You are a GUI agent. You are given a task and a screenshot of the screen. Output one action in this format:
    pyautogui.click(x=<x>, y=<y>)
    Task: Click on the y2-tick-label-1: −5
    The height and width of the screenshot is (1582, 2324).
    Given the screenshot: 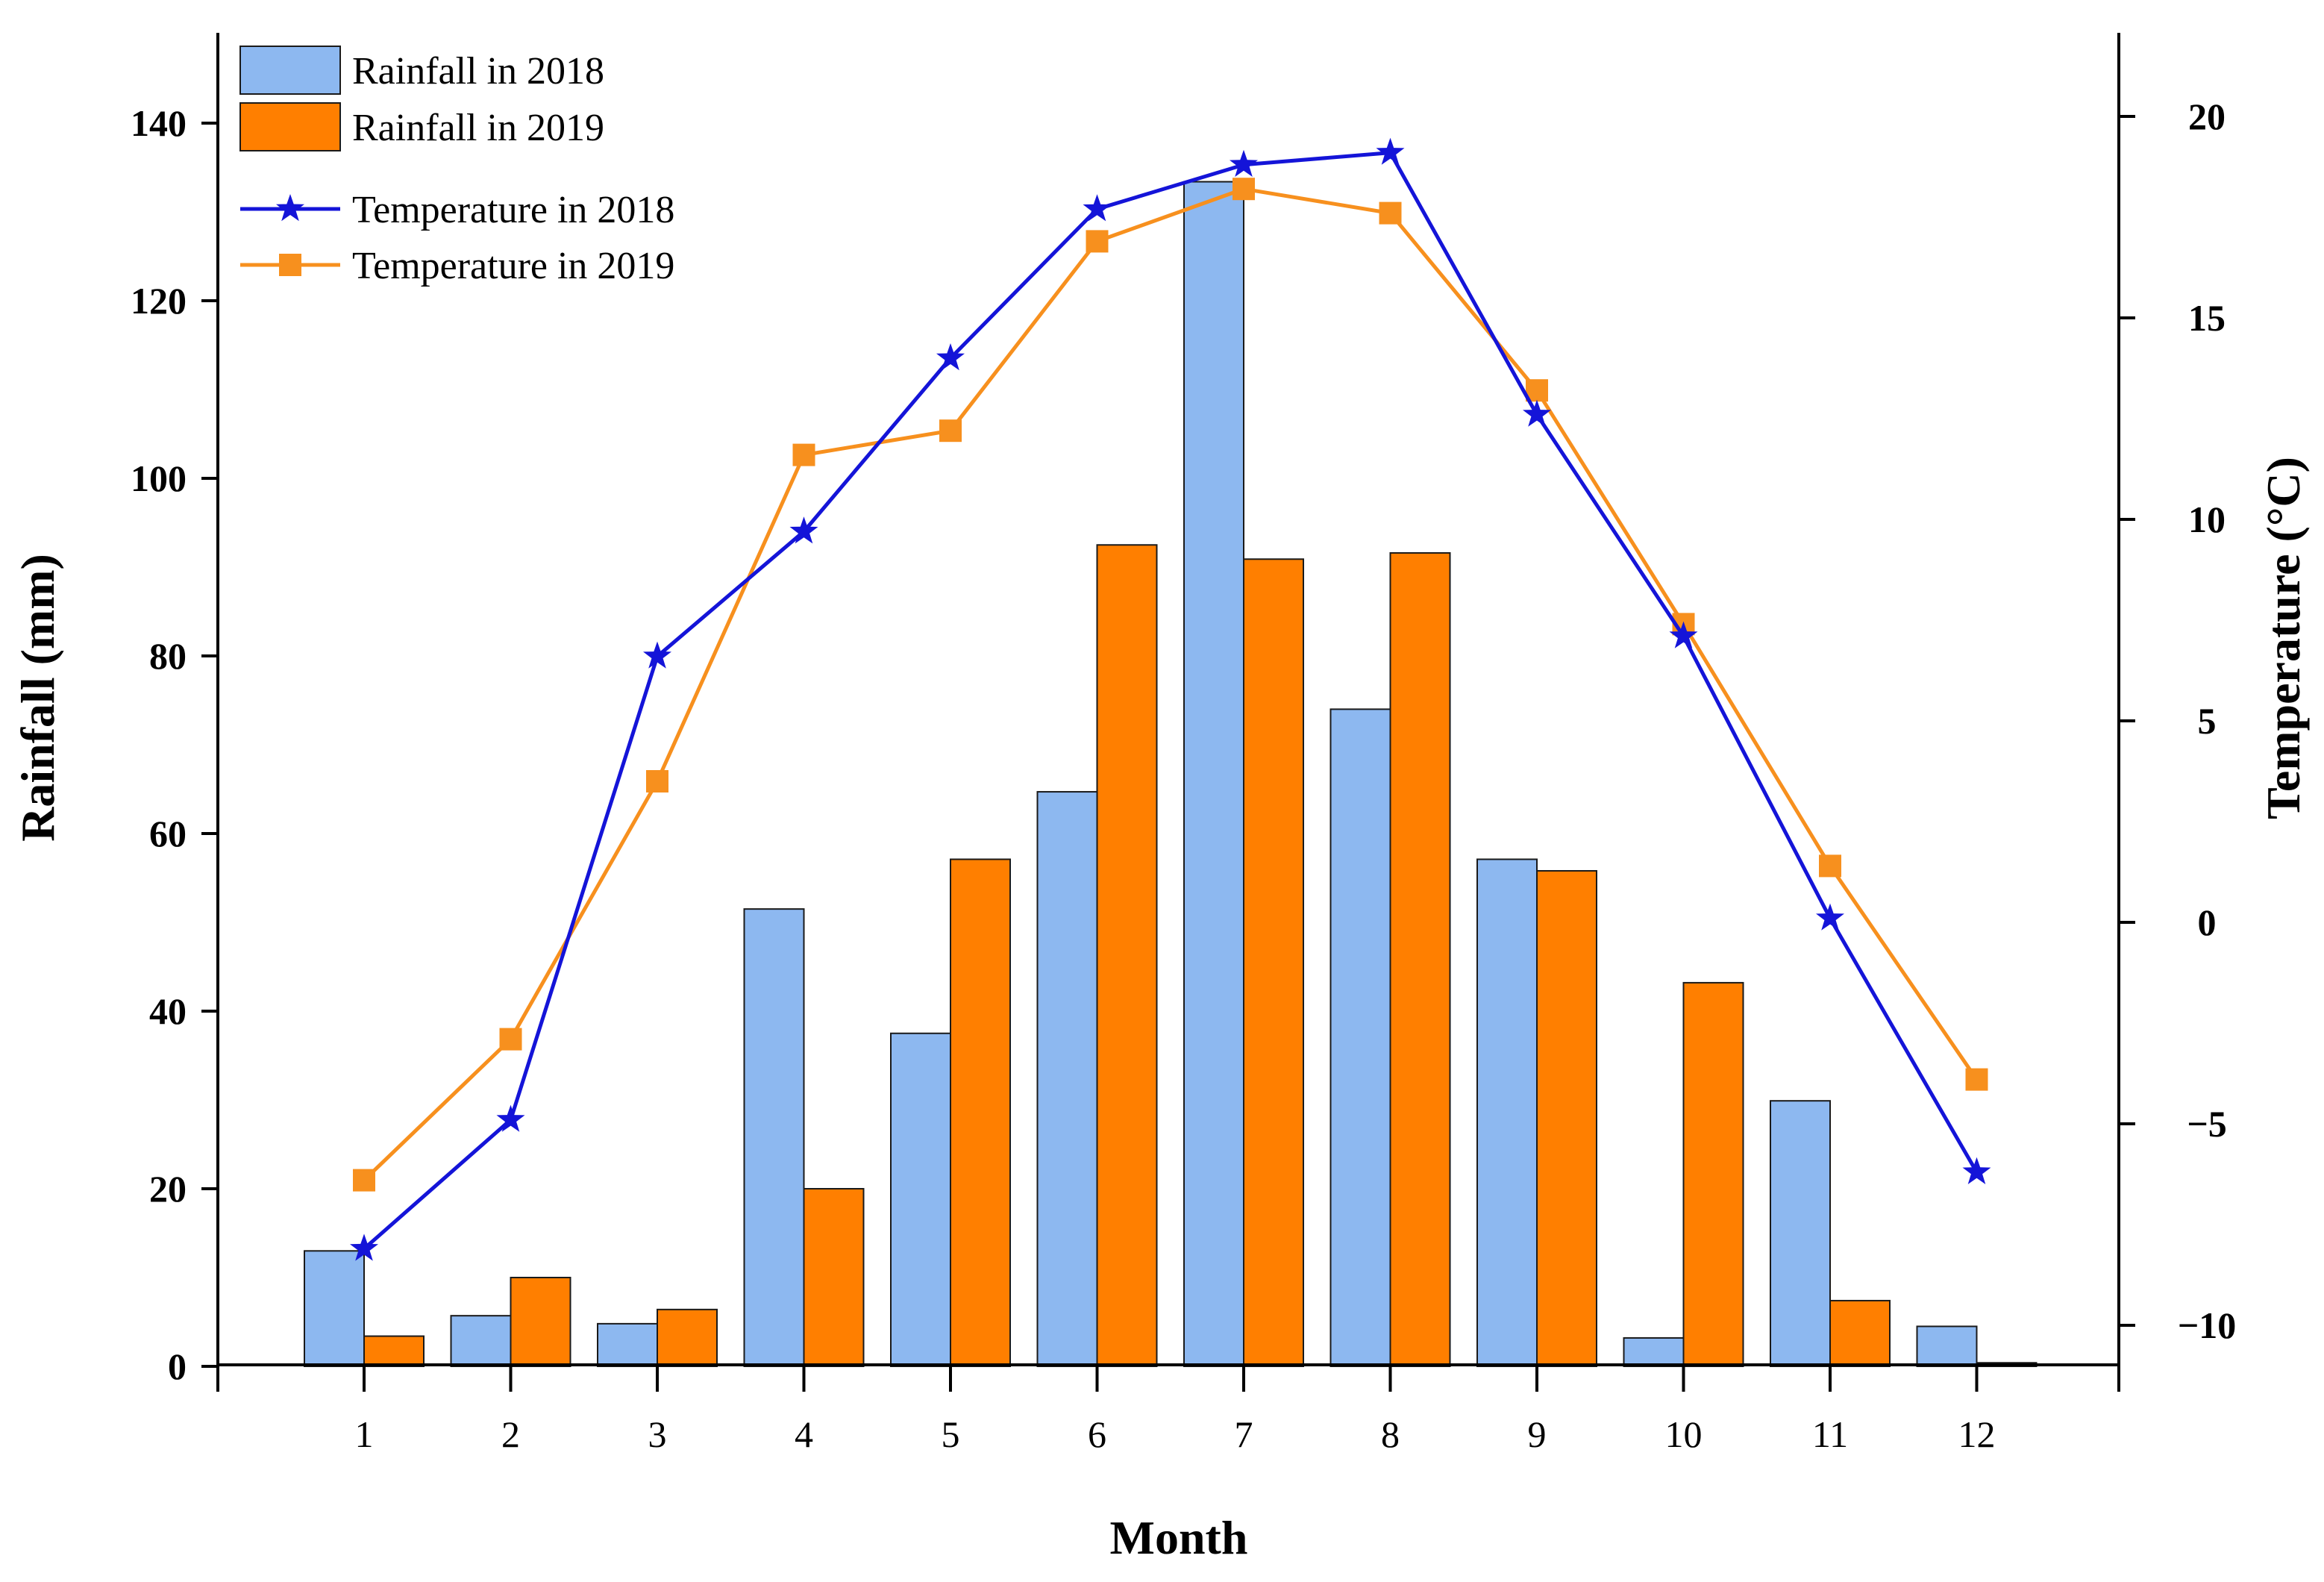 What is the action you would take?
    pyautogui.click(x=2207, y=1124)
    